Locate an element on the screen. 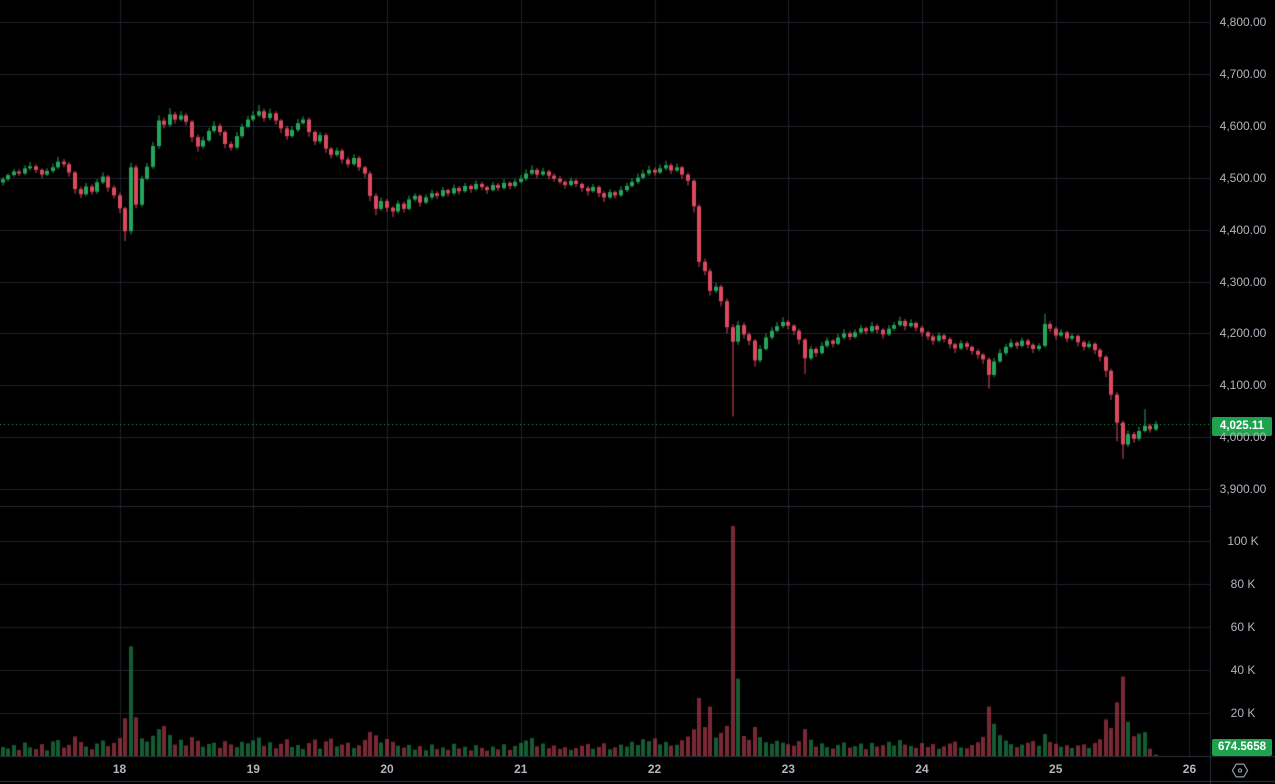  last-price-badge: 4,025.11 is located at coordinates (1242, 426).